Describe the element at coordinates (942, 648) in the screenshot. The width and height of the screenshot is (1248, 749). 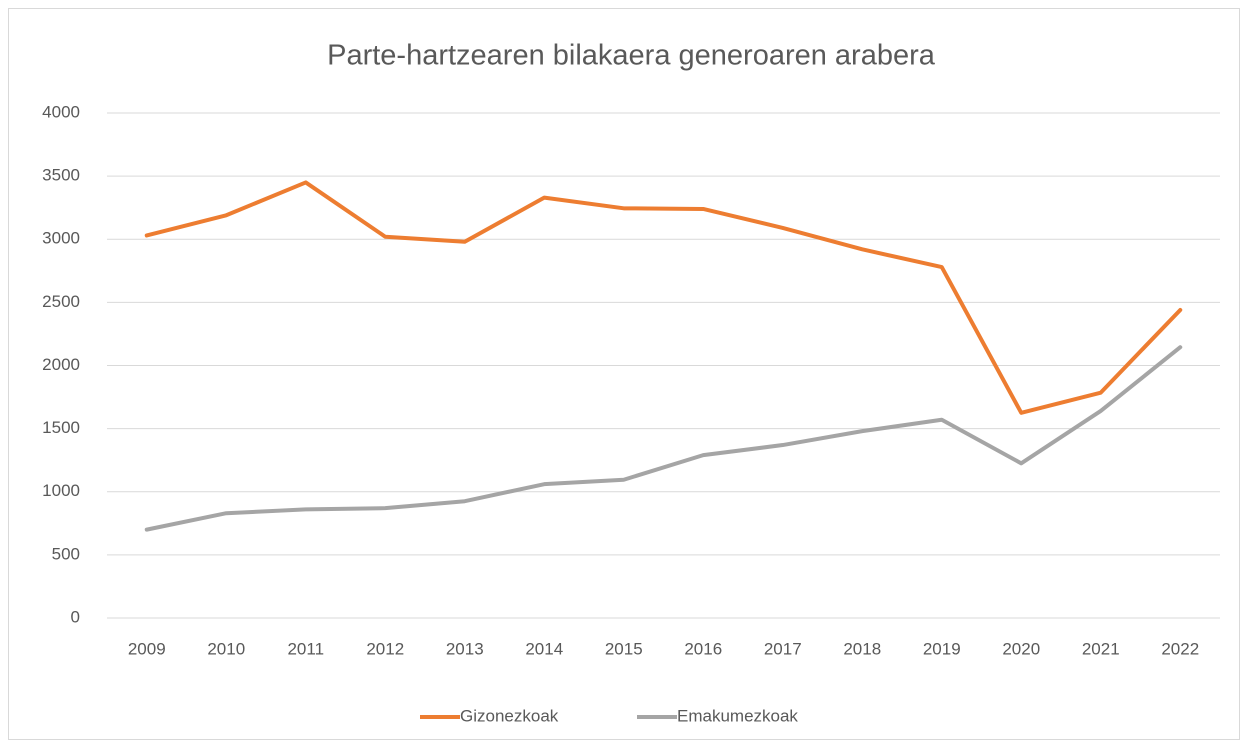
I see `x-tick-label: 2019` at that location.